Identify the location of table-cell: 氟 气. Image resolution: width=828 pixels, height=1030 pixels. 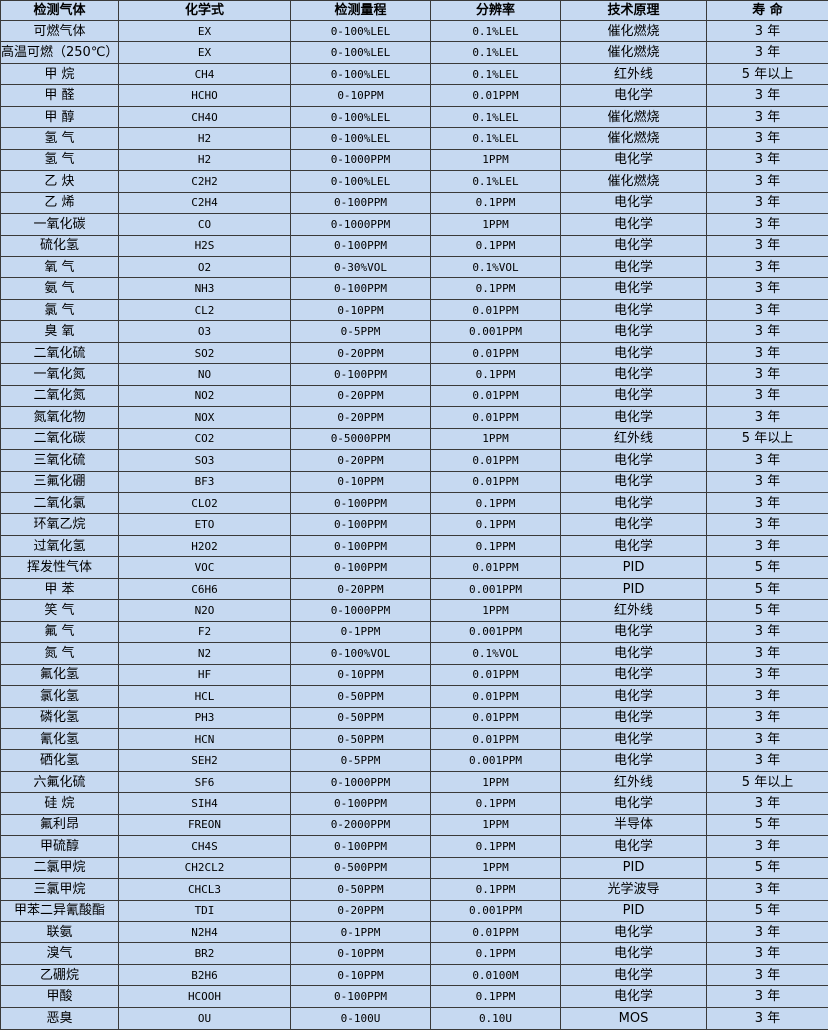
(59, 632).